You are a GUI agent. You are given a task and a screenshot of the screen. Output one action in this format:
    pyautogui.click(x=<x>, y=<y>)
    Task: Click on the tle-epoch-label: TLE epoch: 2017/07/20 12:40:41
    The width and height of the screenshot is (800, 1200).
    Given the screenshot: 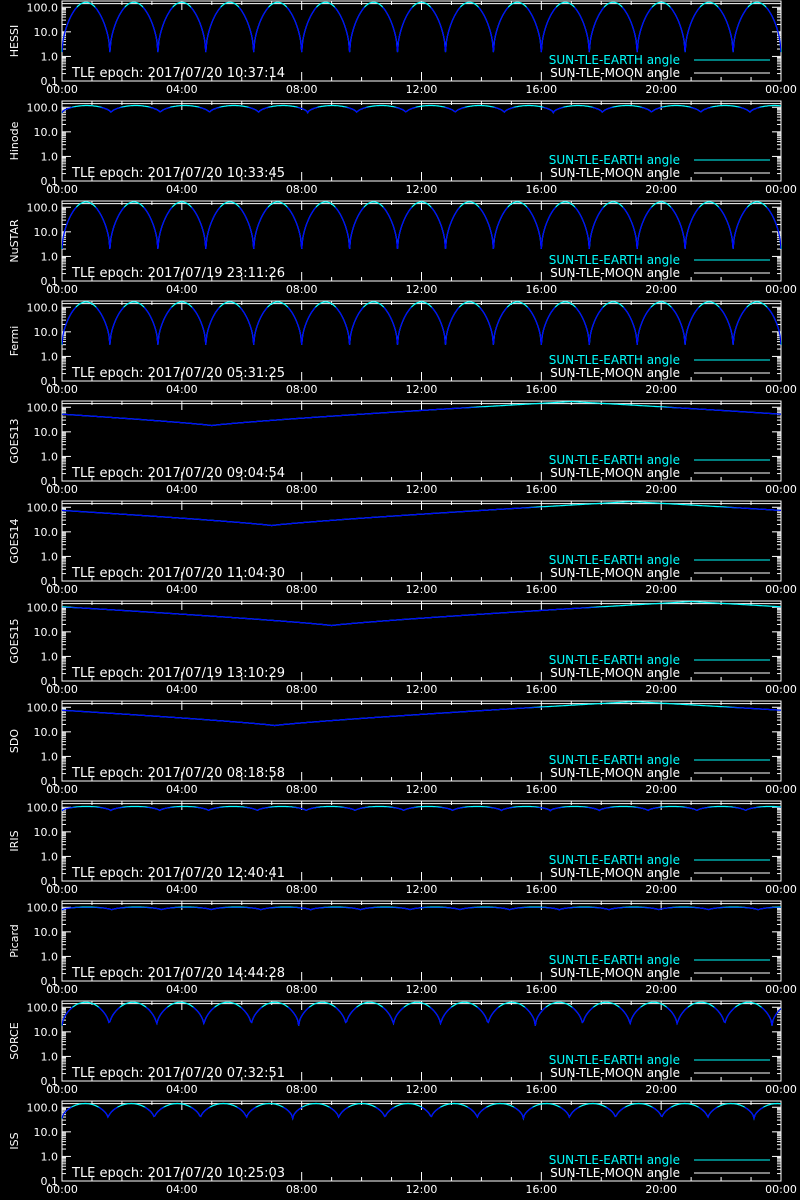 What is the action you would take?
    pyautogui.click(x=178, y=873)
    